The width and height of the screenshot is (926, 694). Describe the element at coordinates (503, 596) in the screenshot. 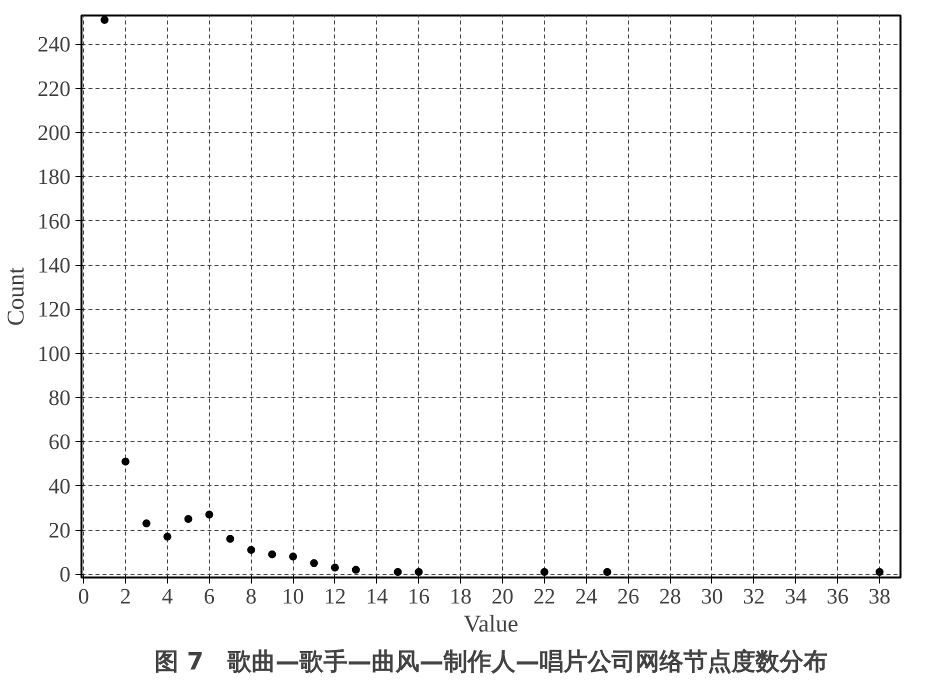

I see `x-tick-label: 20` at that location.